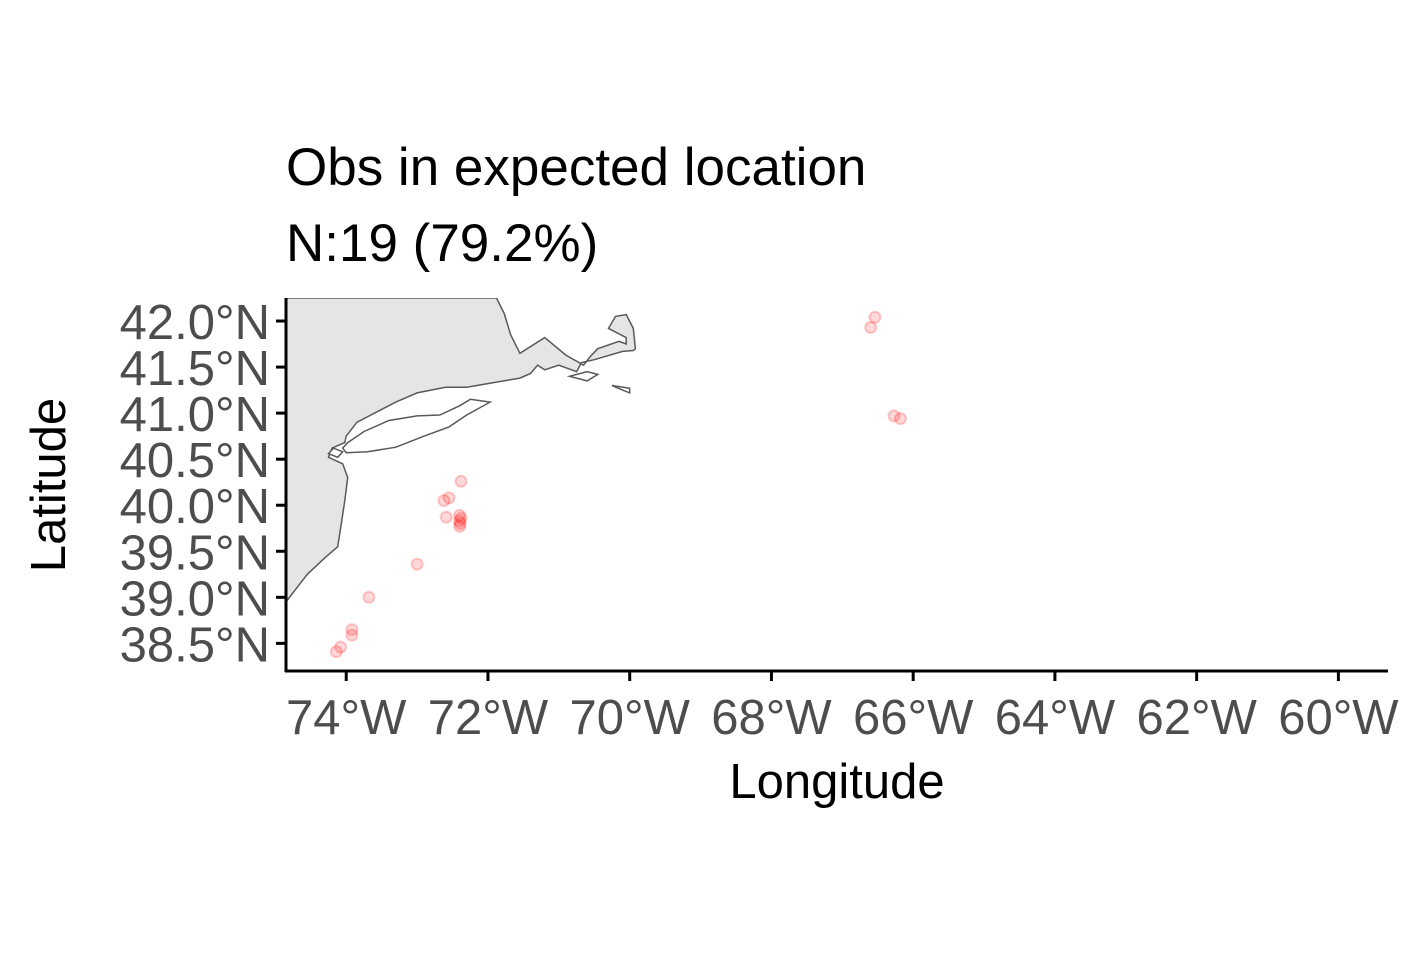 The height and width of the screenshot is (956, 1412). What do you see at coordinates (195, 599) in the screenshot?
I see `y-tick-label: 39.0°N` at bounding box center [195, 599].